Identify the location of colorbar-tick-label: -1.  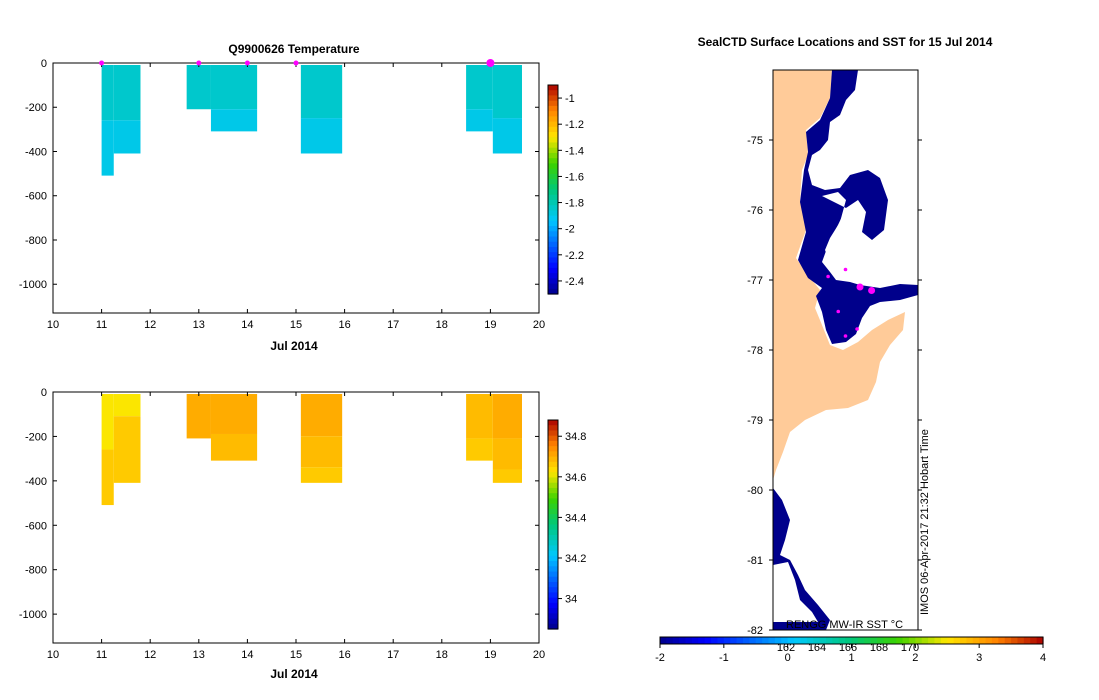
(570, 99).